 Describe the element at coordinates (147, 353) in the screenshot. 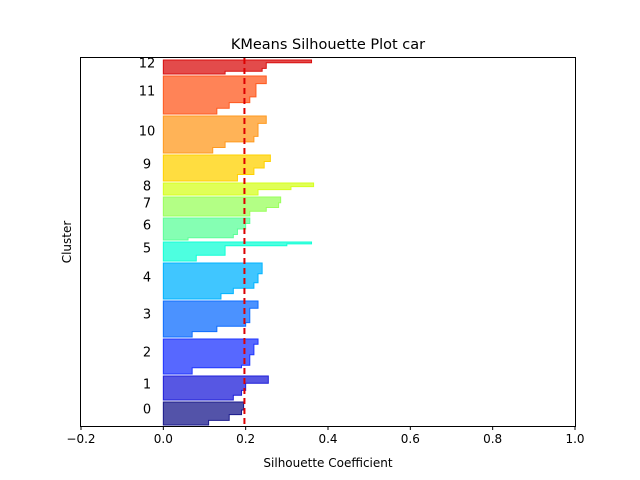

I see `cluster-label-2: 2` at that location.